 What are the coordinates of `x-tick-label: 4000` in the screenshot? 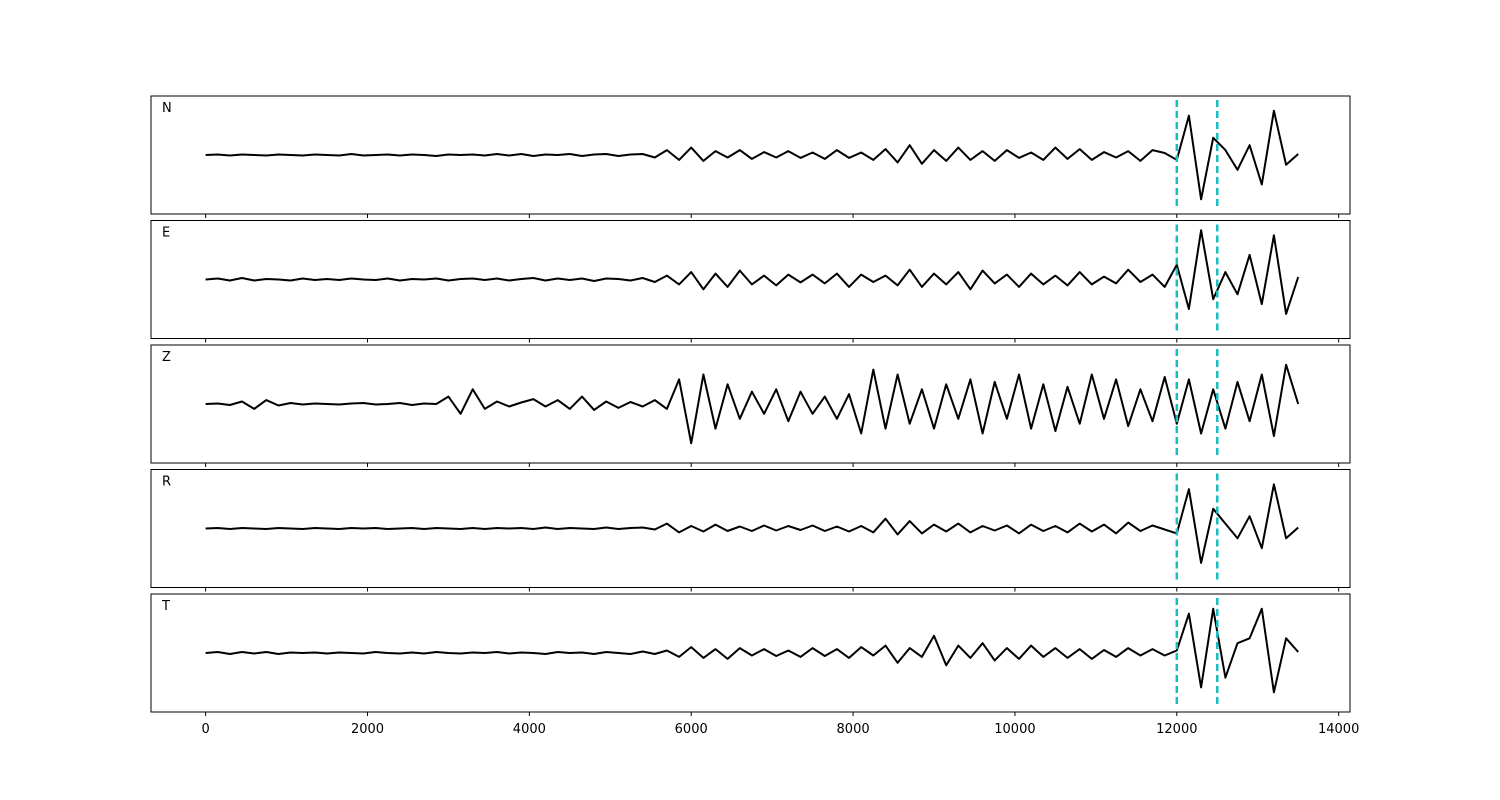 It's located at (529, 729).